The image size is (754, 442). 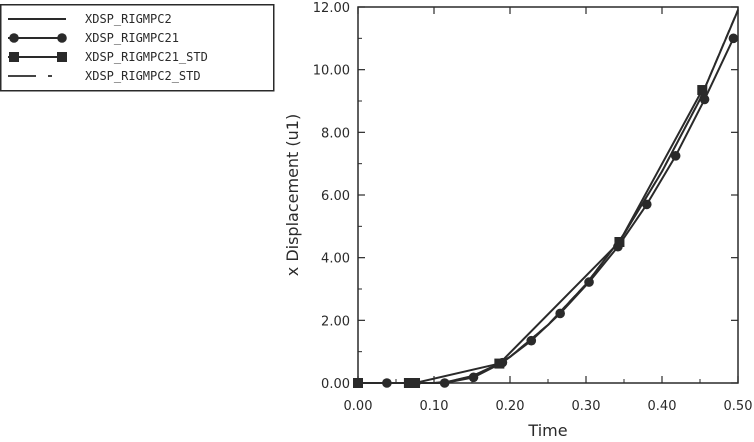 I want to click on y-tick-label: 4.00, so click(x=335, y=259).